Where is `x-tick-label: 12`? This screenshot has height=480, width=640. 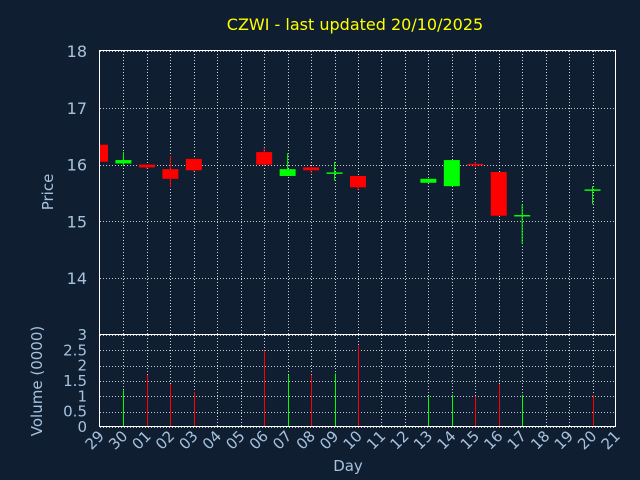 x-tick-label: 12 is located at coordinates (400, 440).